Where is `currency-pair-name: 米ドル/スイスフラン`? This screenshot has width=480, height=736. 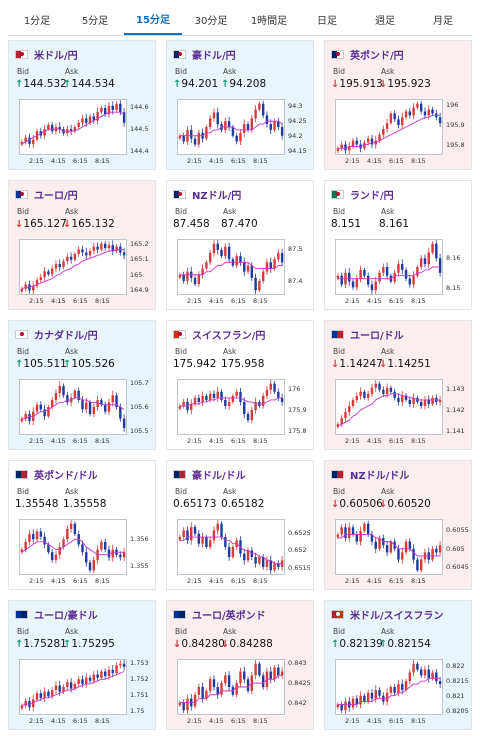
currency-pair-name: 米ドル/スイスフラン is located at coordinates (397, 616).